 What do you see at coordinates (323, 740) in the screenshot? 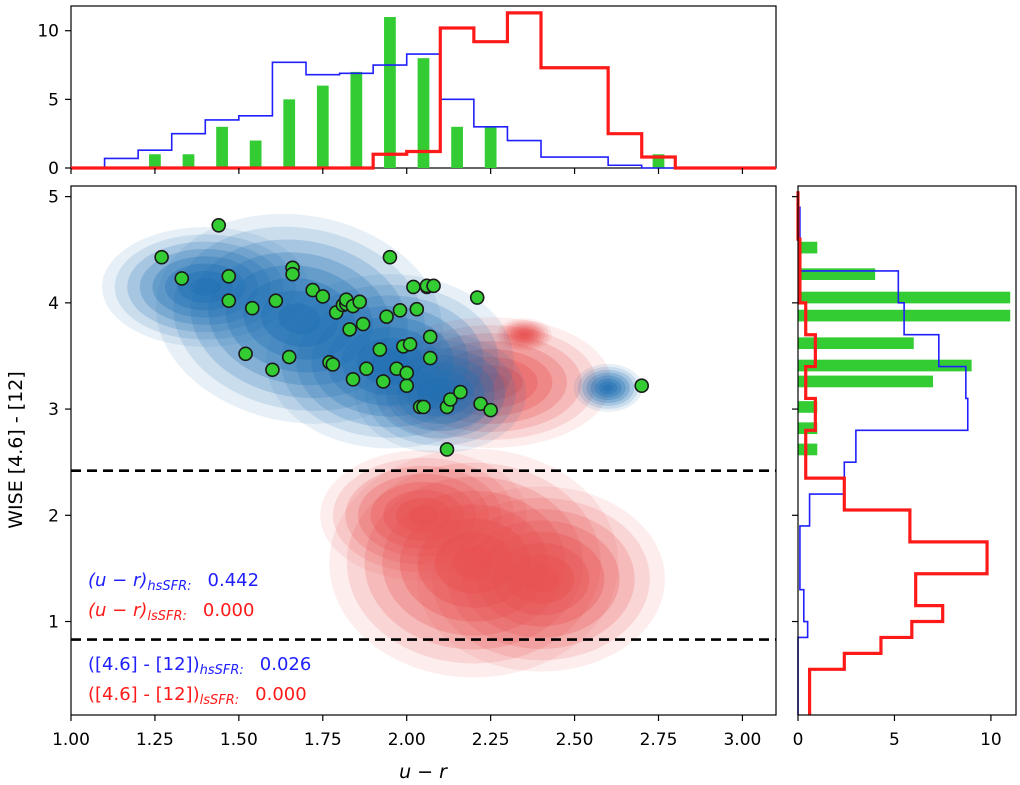
I see `x-tick-label-3: 1.75` at bounding box center [323, 740].